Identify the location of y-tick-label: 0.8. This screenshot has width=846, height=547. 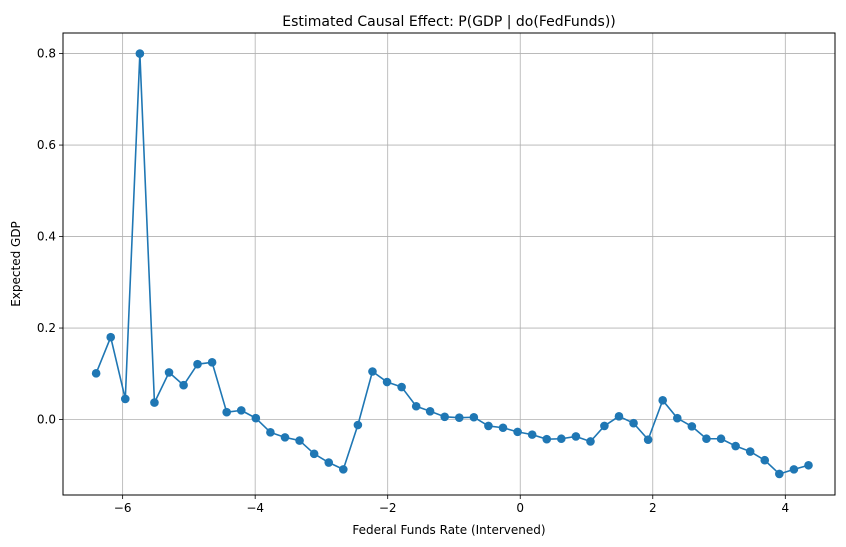
(46, 54).